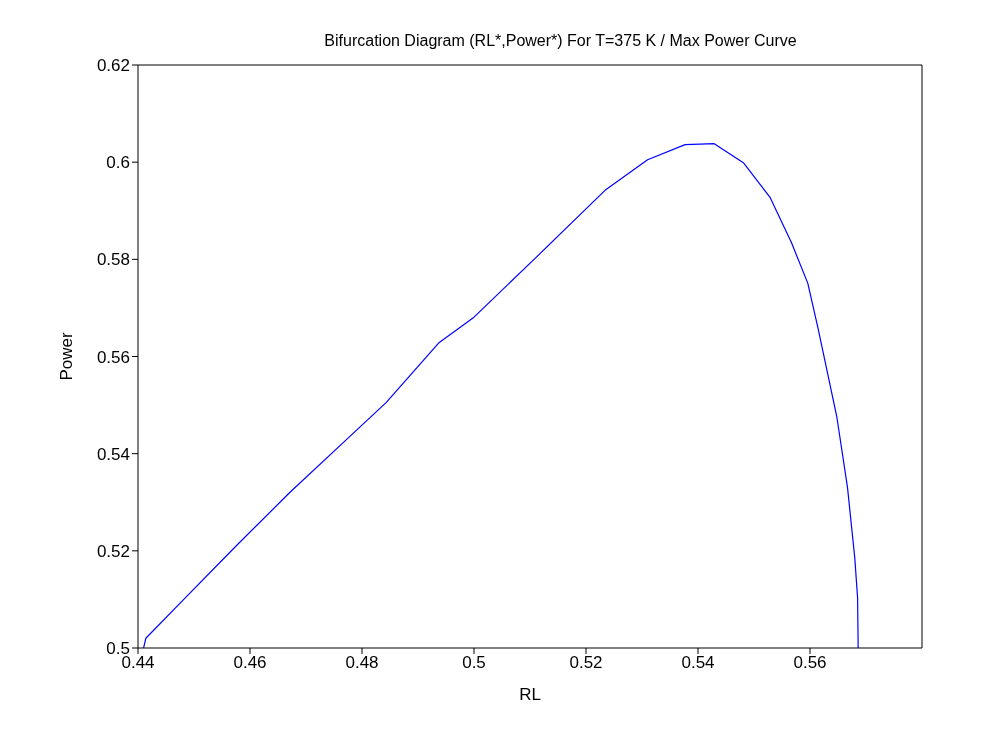  What do you see at coordinates (118, 163) in the screenshot?
I see `y-tick-label: 0.6` at bounding box center [118, 163].